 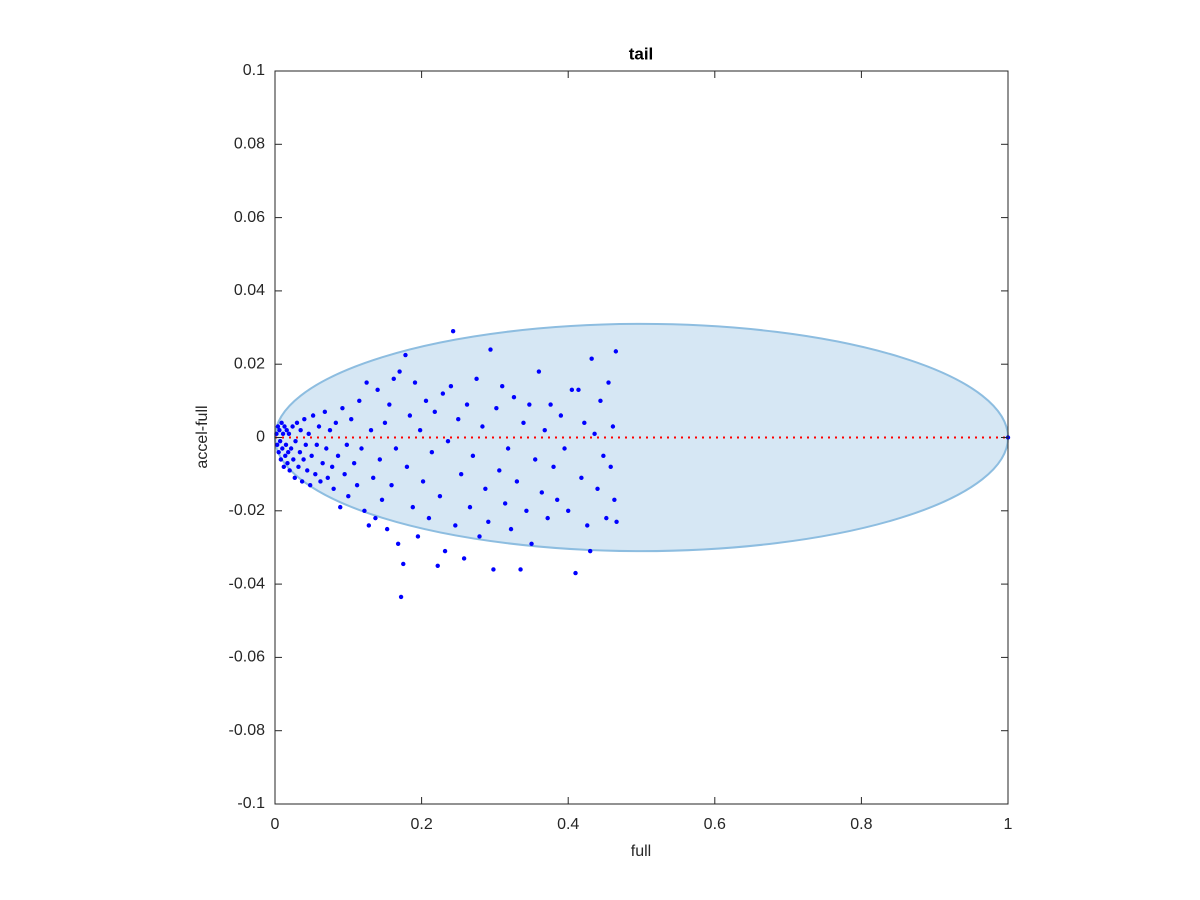 I want to click on x-tick-label: 0.8, so click(x=861, y=824).